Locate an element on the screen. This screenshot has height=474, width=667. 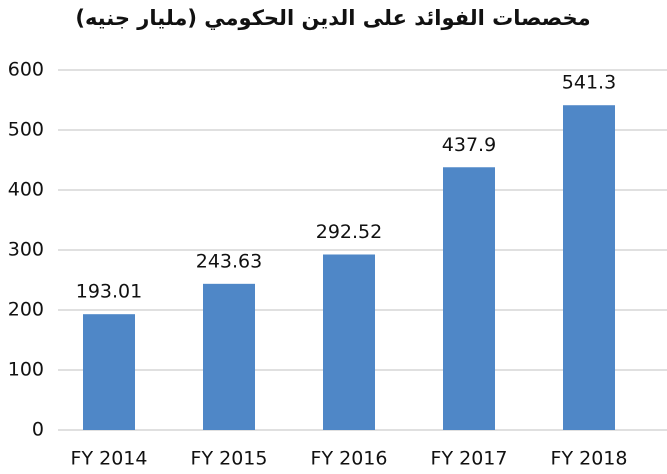
y-tick-label: 600 is located at coordinates (26, 70).